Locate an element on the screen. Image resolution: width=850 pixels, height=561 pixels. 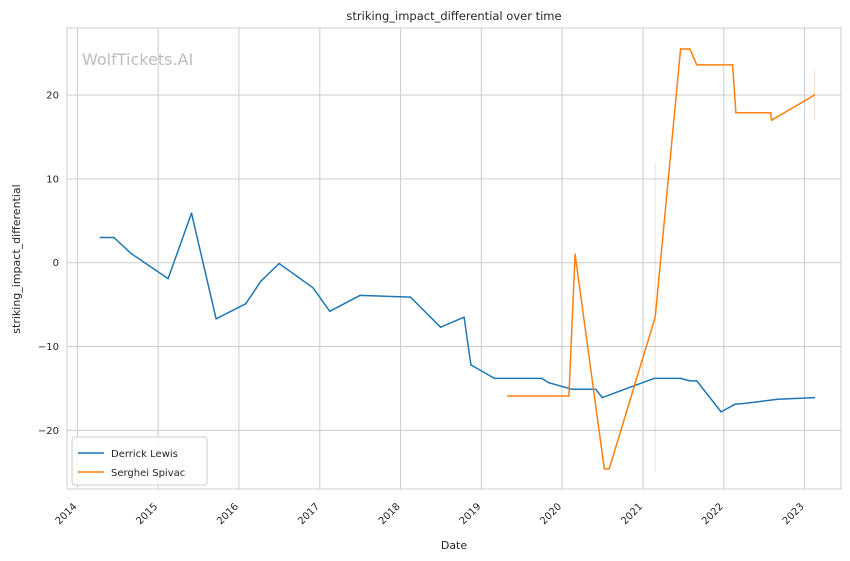
legend-label-serghei-spivac: Serghei Spivac is located at coordinates (148, 473).